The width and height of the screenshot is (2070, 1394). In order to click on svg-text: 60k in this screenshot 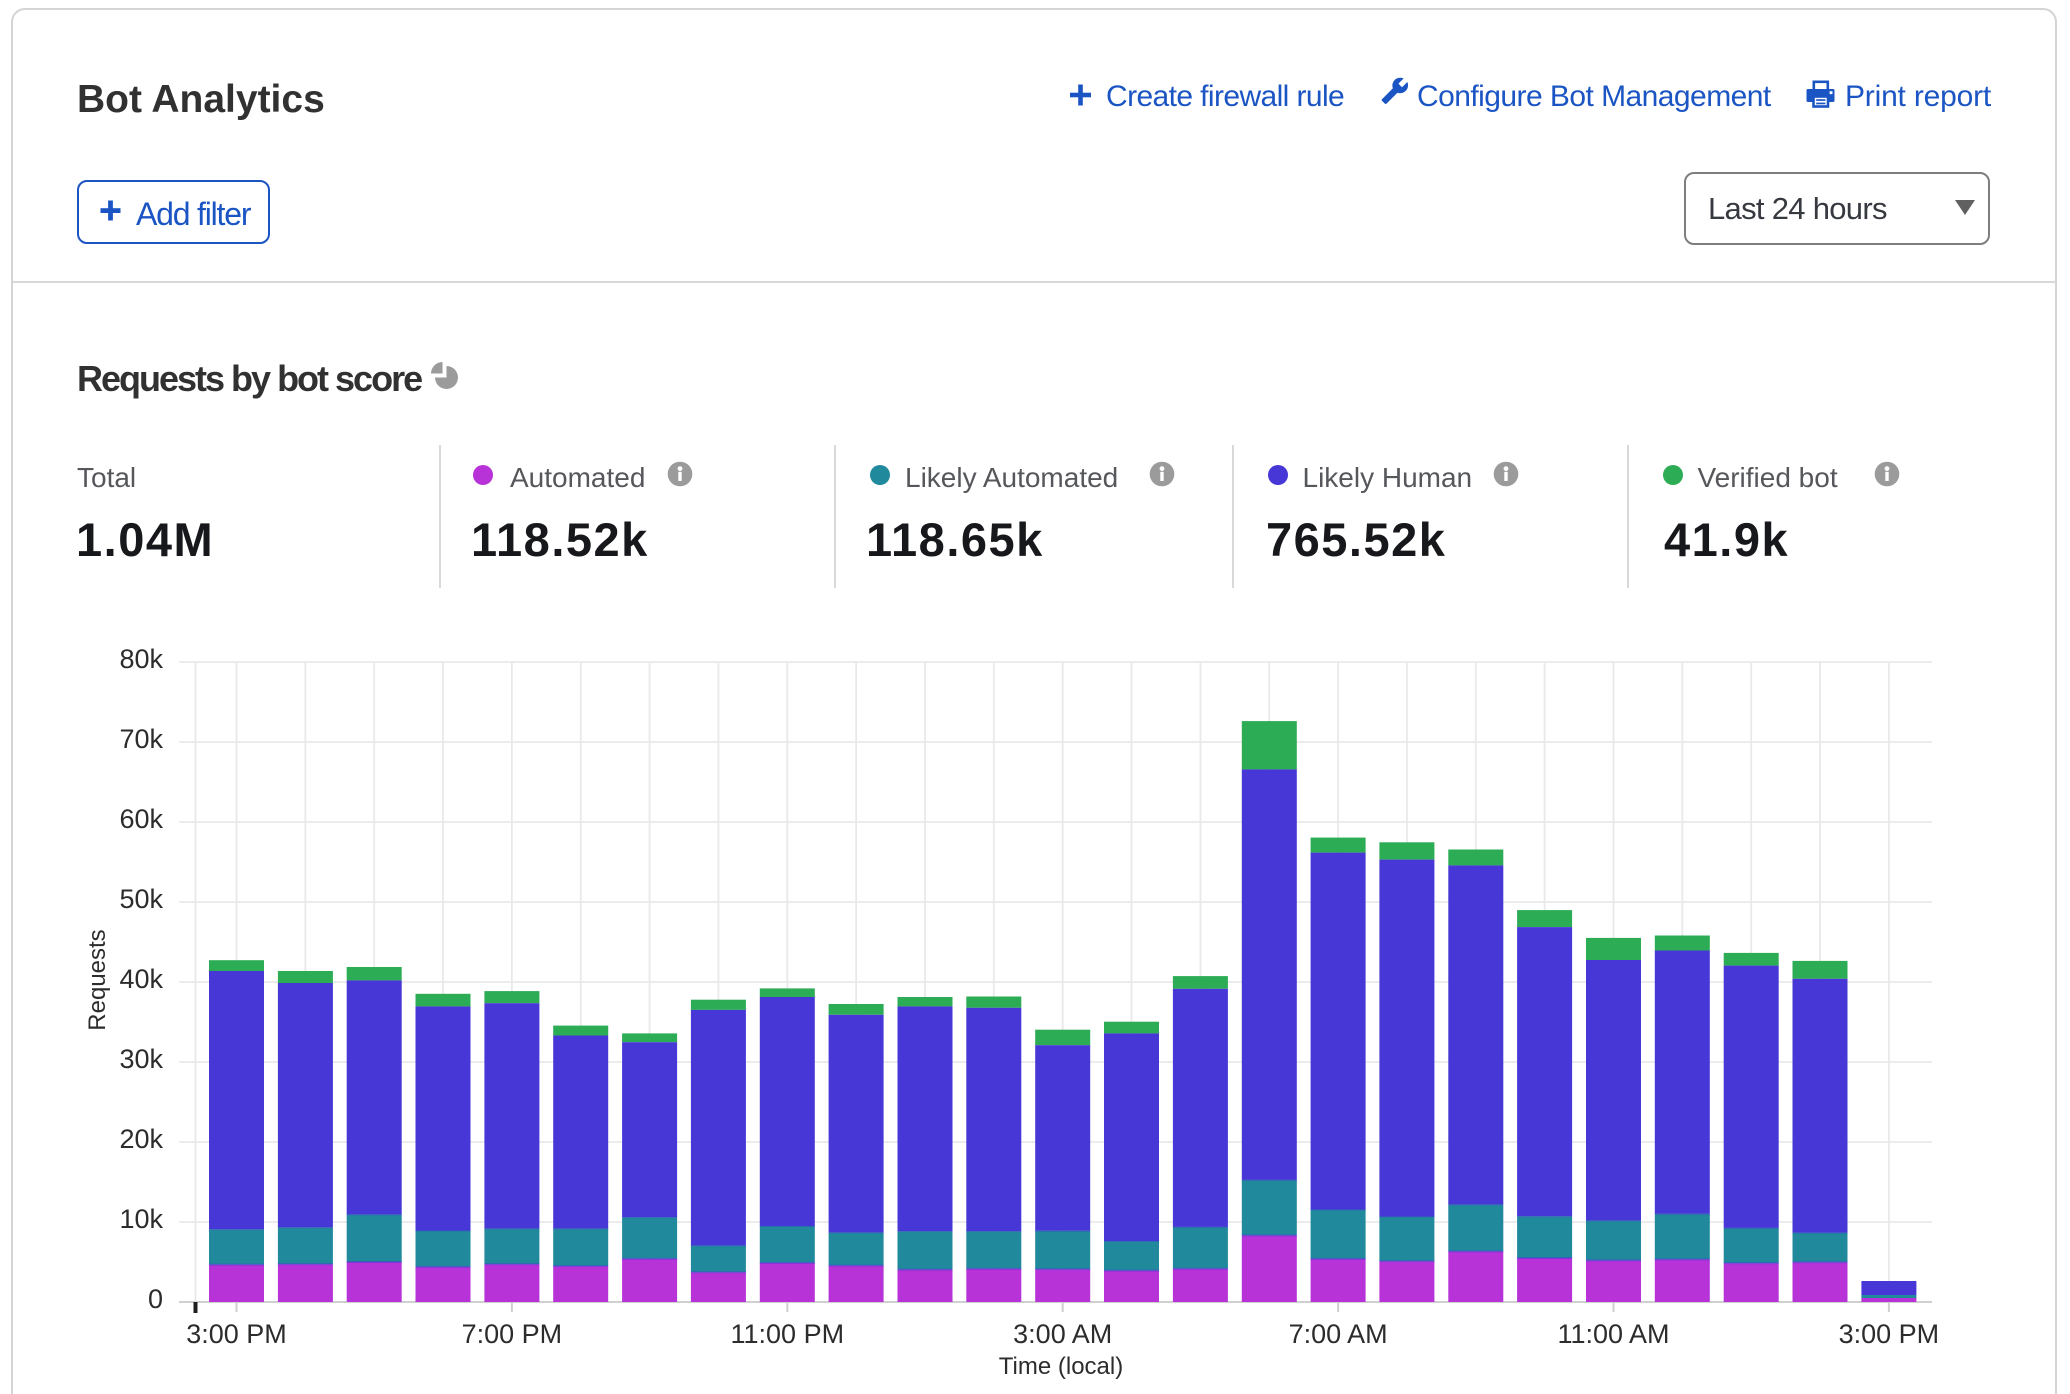, I will do `click(141, 819)`.